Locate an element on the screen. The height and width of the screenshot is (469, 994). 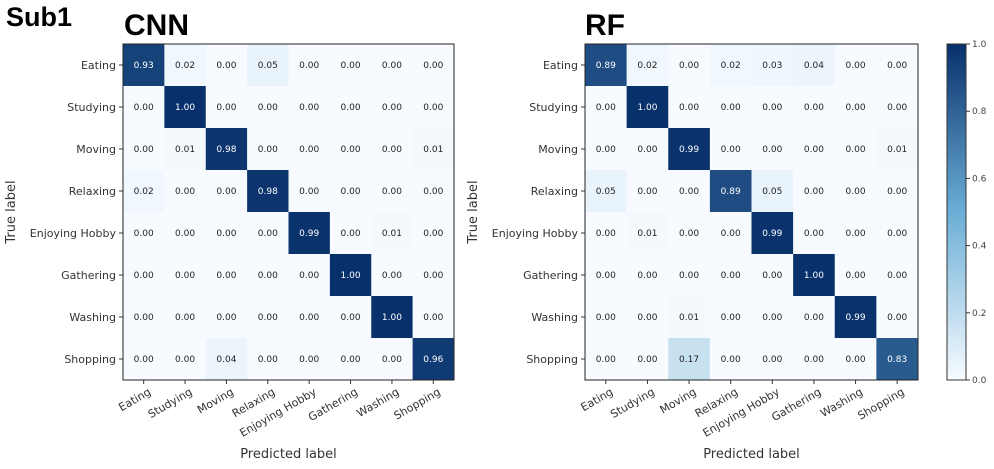
cell-value-label: 0.04 is located at coordinates (814, 66).